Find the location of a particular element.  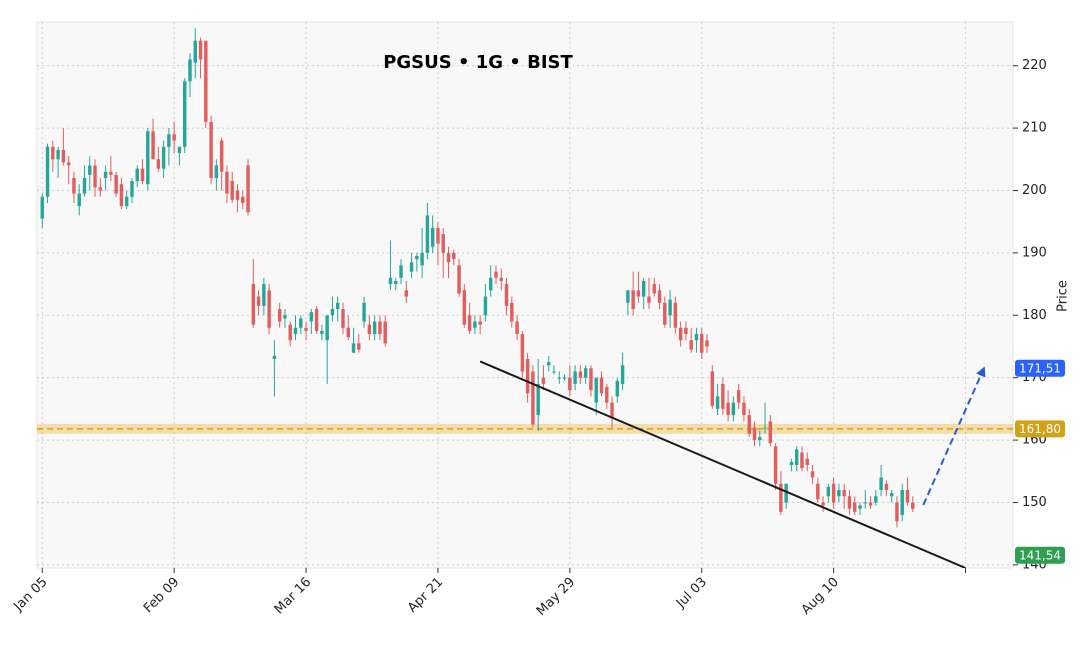

x-tick-label: May 29 is located at coordinates (556, 597).